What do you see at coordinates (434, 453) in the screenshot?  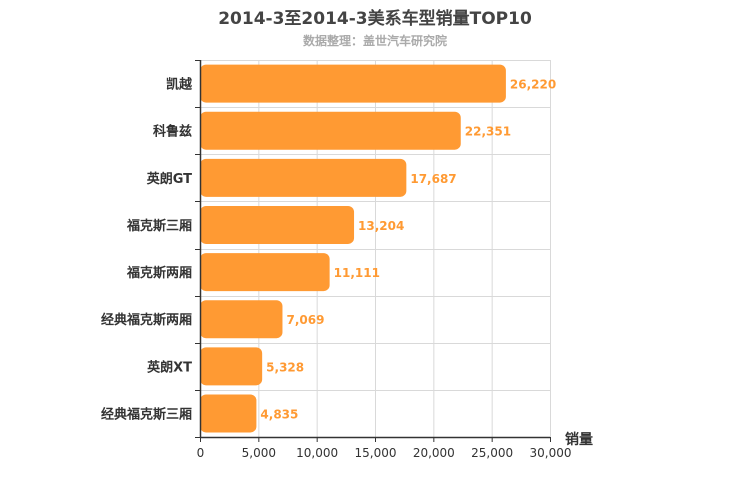 I see `x-tick-label-4: 20,000` at bounding box center [434, 453].